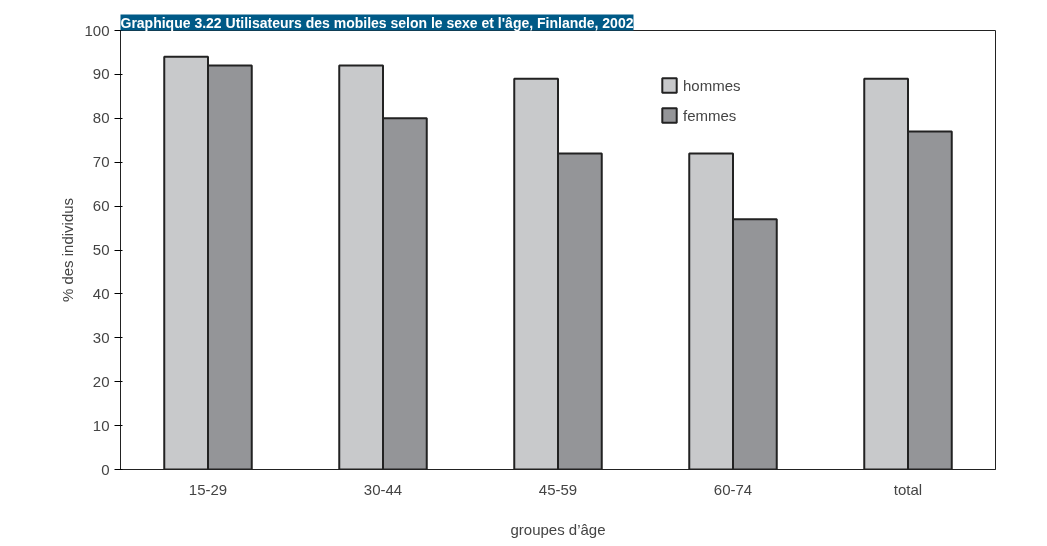 This screenshot has width=1047, height=546. Describe the element at coordinates (101, 337) in the screenshot. I see `y-tick-label: 30` at that location.